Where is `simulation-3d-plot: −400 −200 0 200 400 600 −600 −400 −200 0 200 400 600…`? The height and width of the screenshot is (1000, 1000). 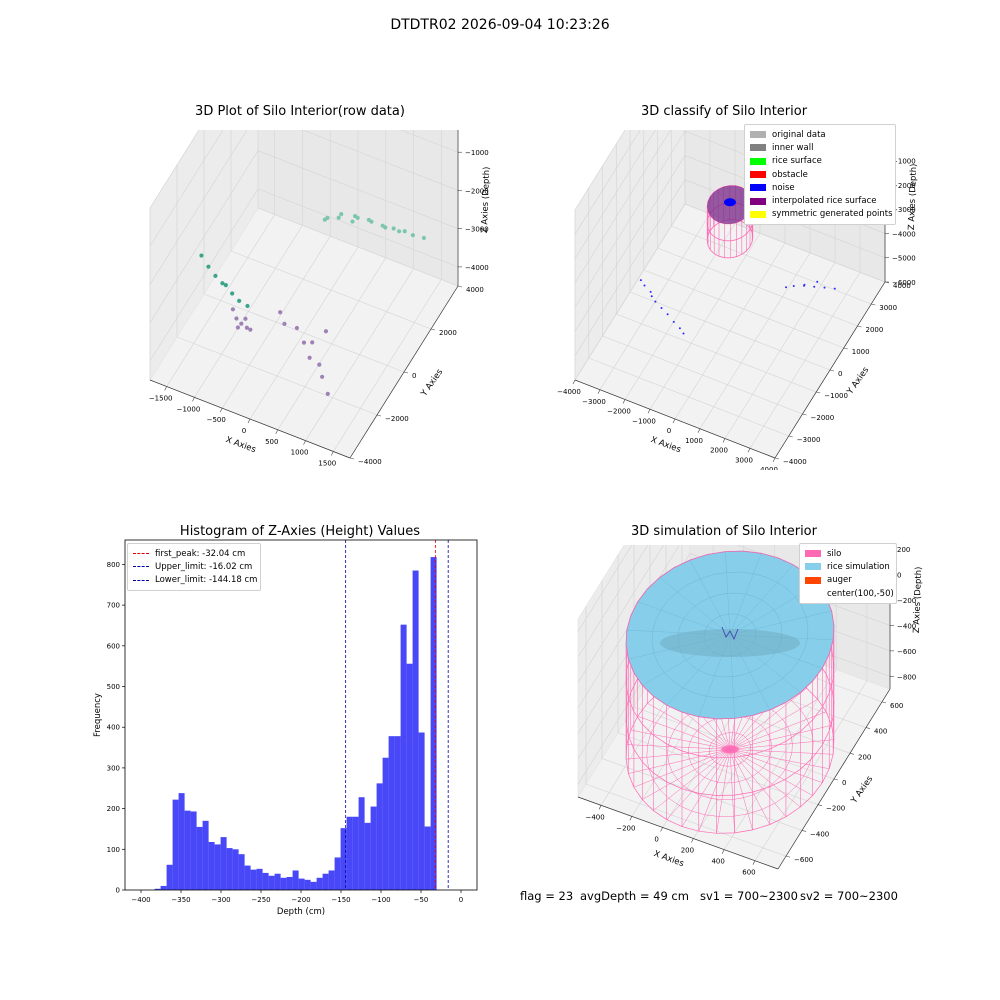 simulation-3d-plot: −400 −200 0 200 400 600 −600 −400 −200 0 200 400 600… is located at coordinates (740, 712).